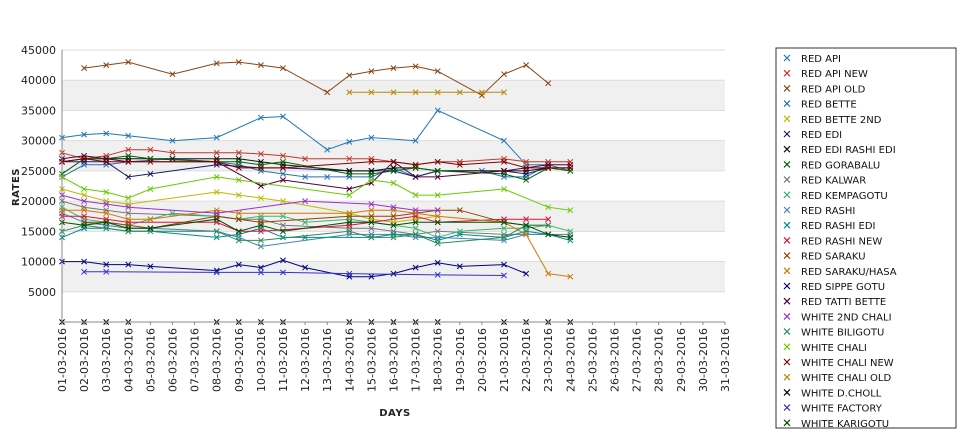  I want to click on y-tick-label: 30000, so click(38, 141).